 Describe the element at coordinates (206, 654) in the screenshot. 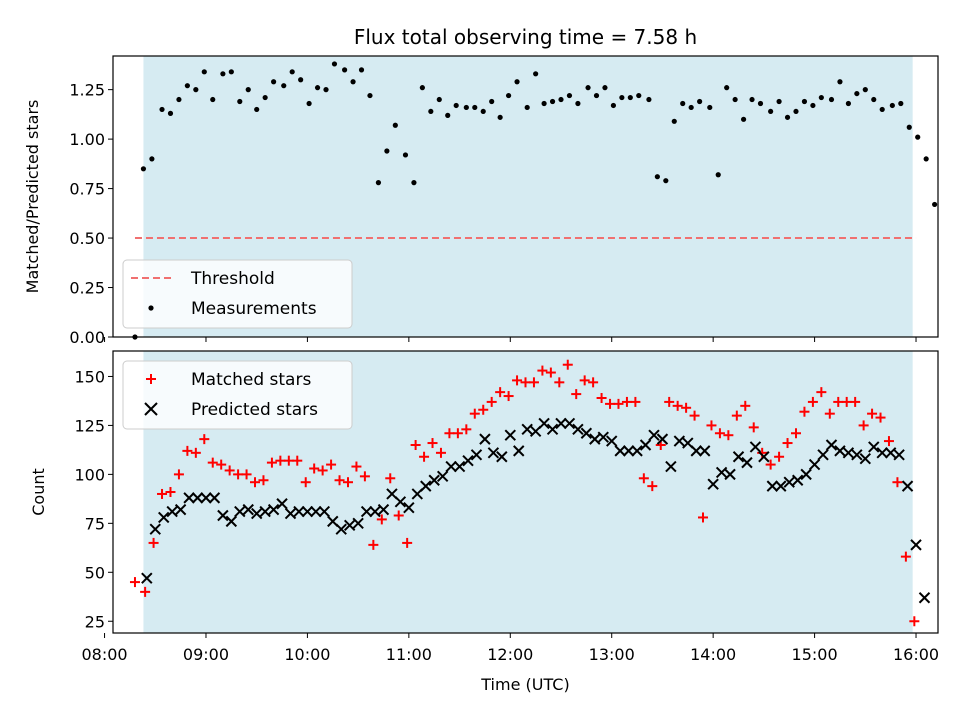

I see `x-tick-label: 09:00` at that location.